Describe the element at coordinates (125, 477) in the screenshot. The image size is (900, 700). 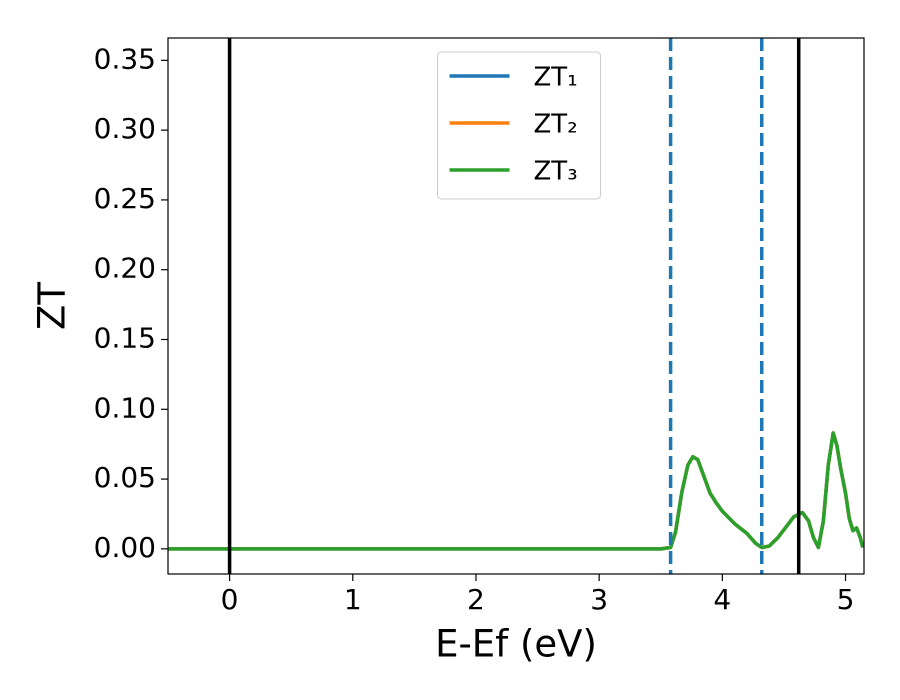
I see `y-tick-label: 0.05` at that location.